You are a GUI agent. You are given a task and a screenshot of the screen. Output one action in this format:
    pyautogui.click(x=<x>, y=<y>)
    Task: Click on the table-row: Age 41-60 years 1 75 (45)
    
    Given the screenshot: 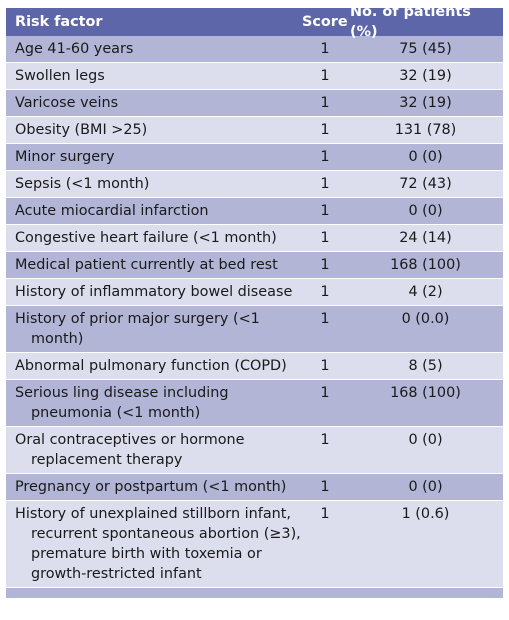 What is the action you would take?
    pyautogui.click(x=254, y=49)
    